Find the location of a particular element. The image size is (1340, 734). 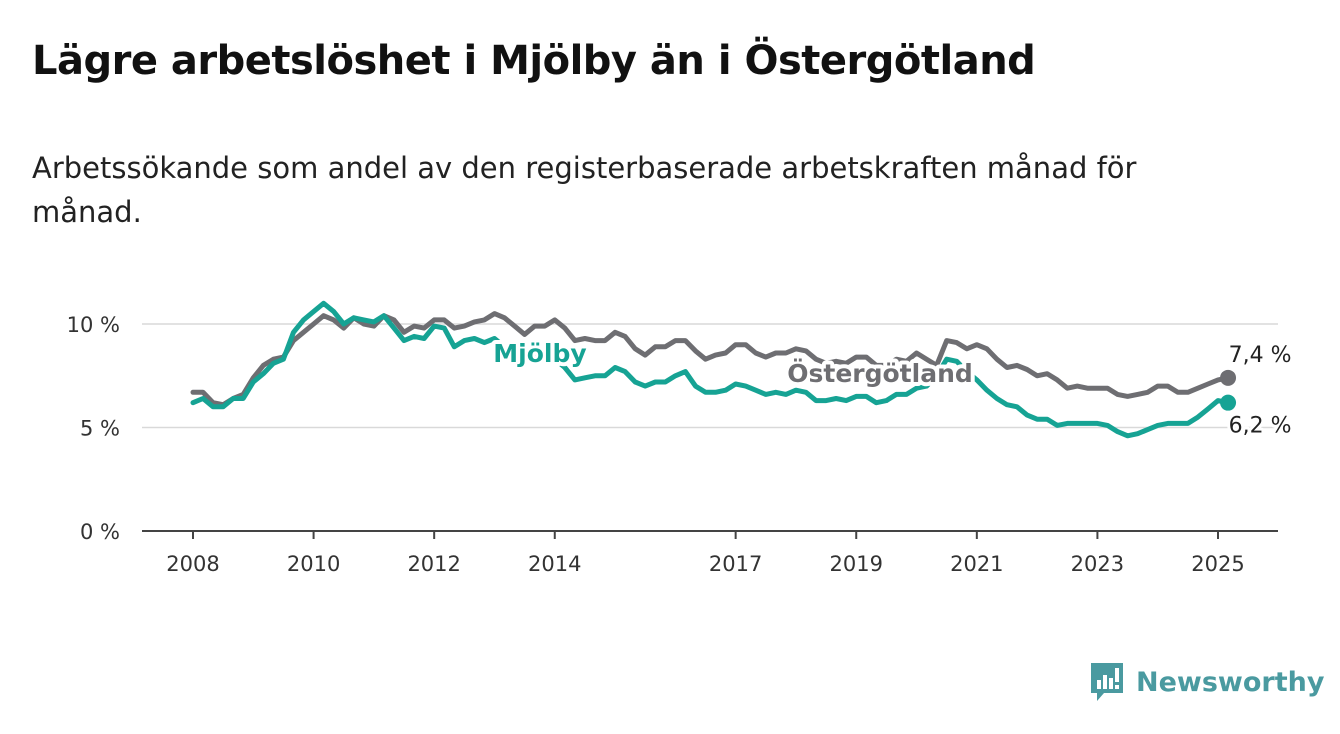

brand-logo: Newsworthy is located at coordinates (1206, 682).